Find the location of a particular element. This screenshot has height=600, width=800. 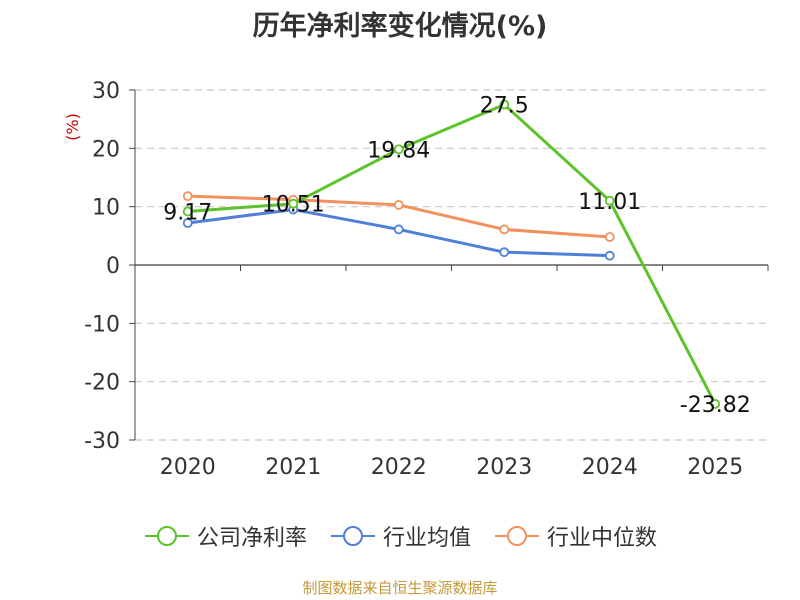

data-label: -23.82 is located at coordinates (715, 405).